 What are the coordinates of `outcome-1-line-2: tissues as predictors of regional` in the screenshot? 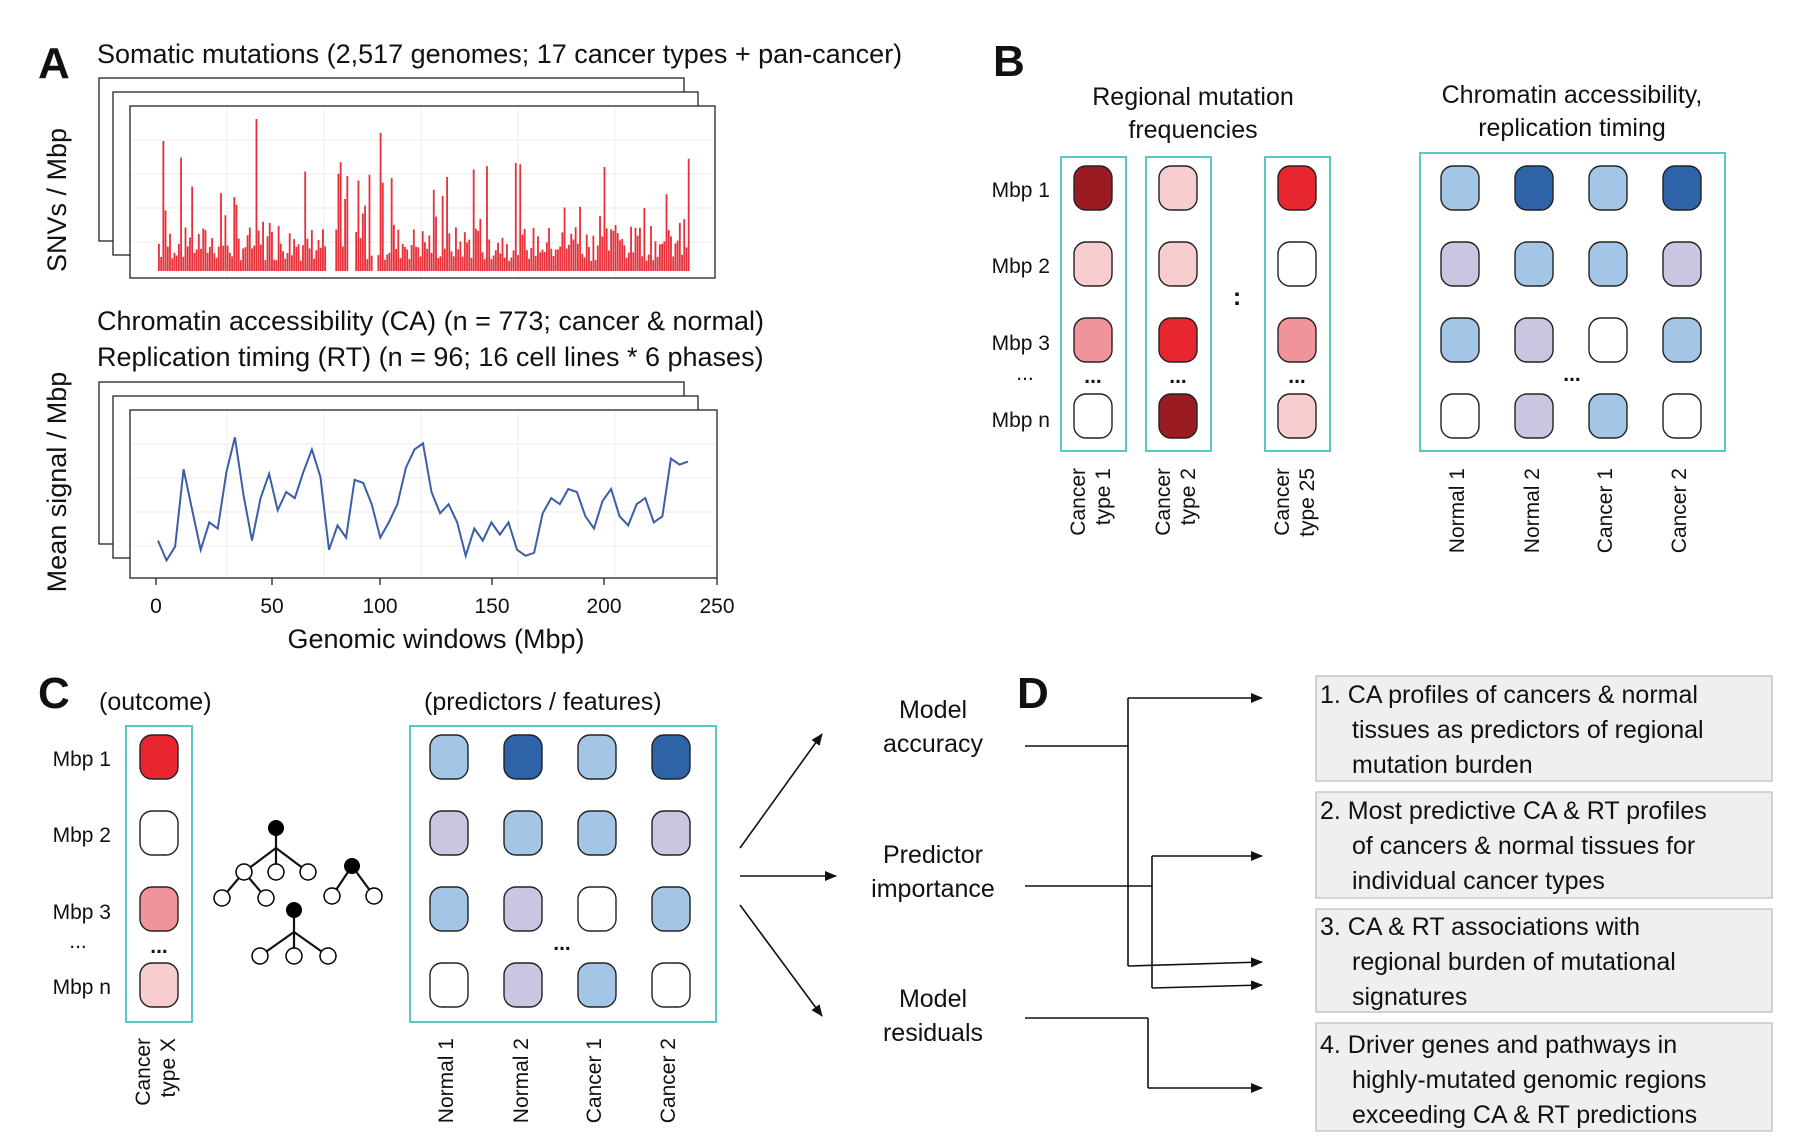 It's located at (1528, 730).